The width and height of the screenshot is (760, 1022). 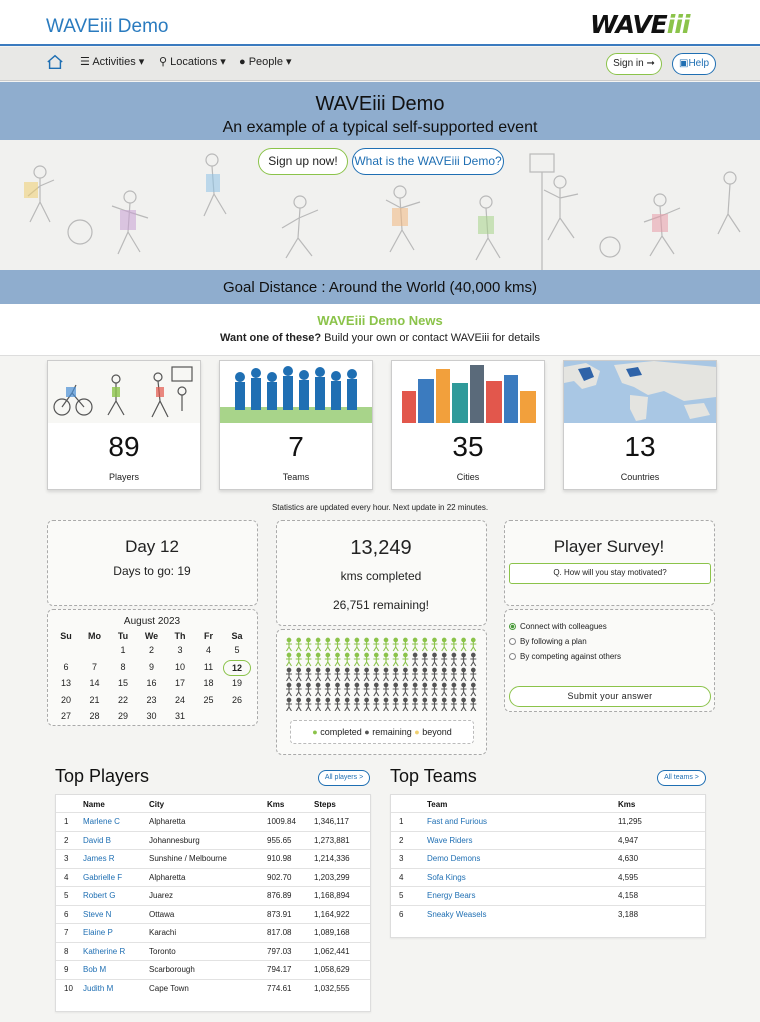 What do you see at coordinates (236, 699) in the screenshot?
I see `calendar-day: 26` at bounding box center [236, 699].